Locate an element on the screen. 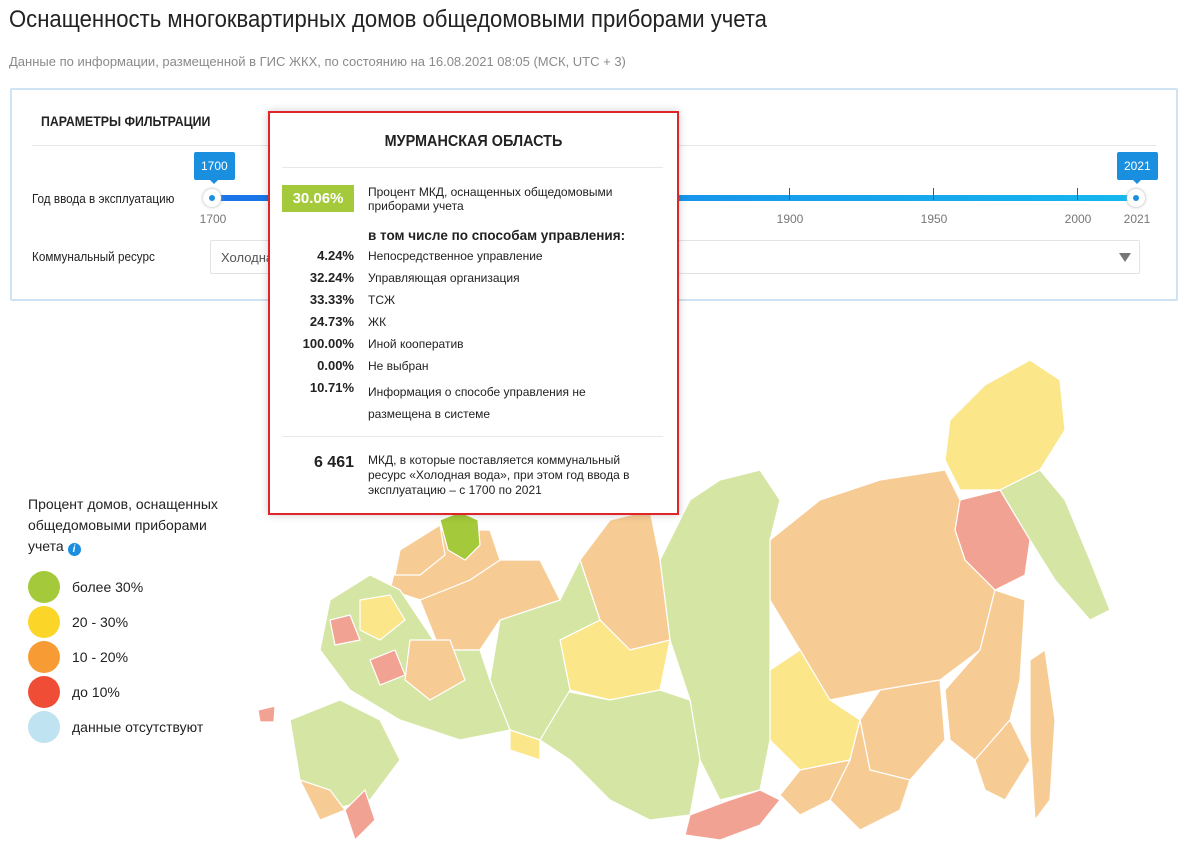  year-to-flag: 2021 is located at coordinates (1137, 168).